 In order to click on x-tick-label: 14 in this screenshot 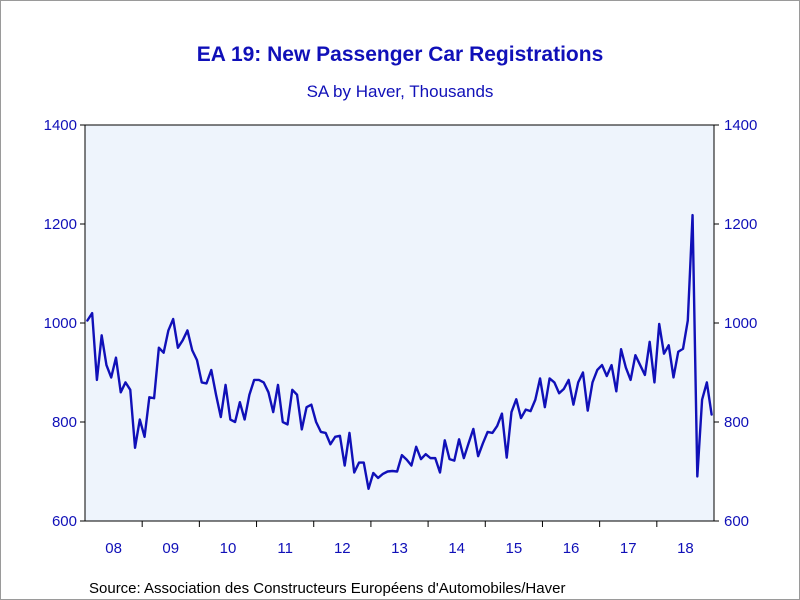, I will do `click(456, 548)`.